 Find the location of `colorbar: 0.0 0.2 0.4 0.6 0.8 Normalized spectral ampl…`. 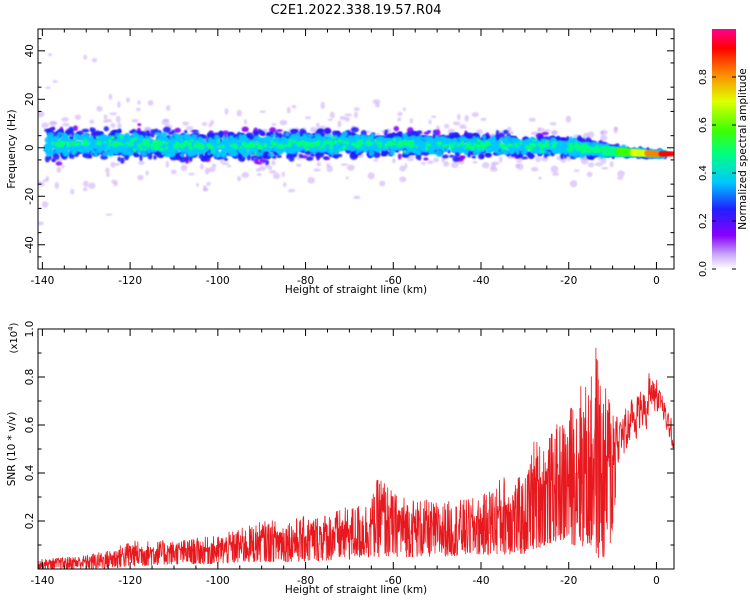

colorbar: 0.0 0.2 0.4 0.6 0.8 Normalized spectral ampl… is located at coordinates (723, 153).